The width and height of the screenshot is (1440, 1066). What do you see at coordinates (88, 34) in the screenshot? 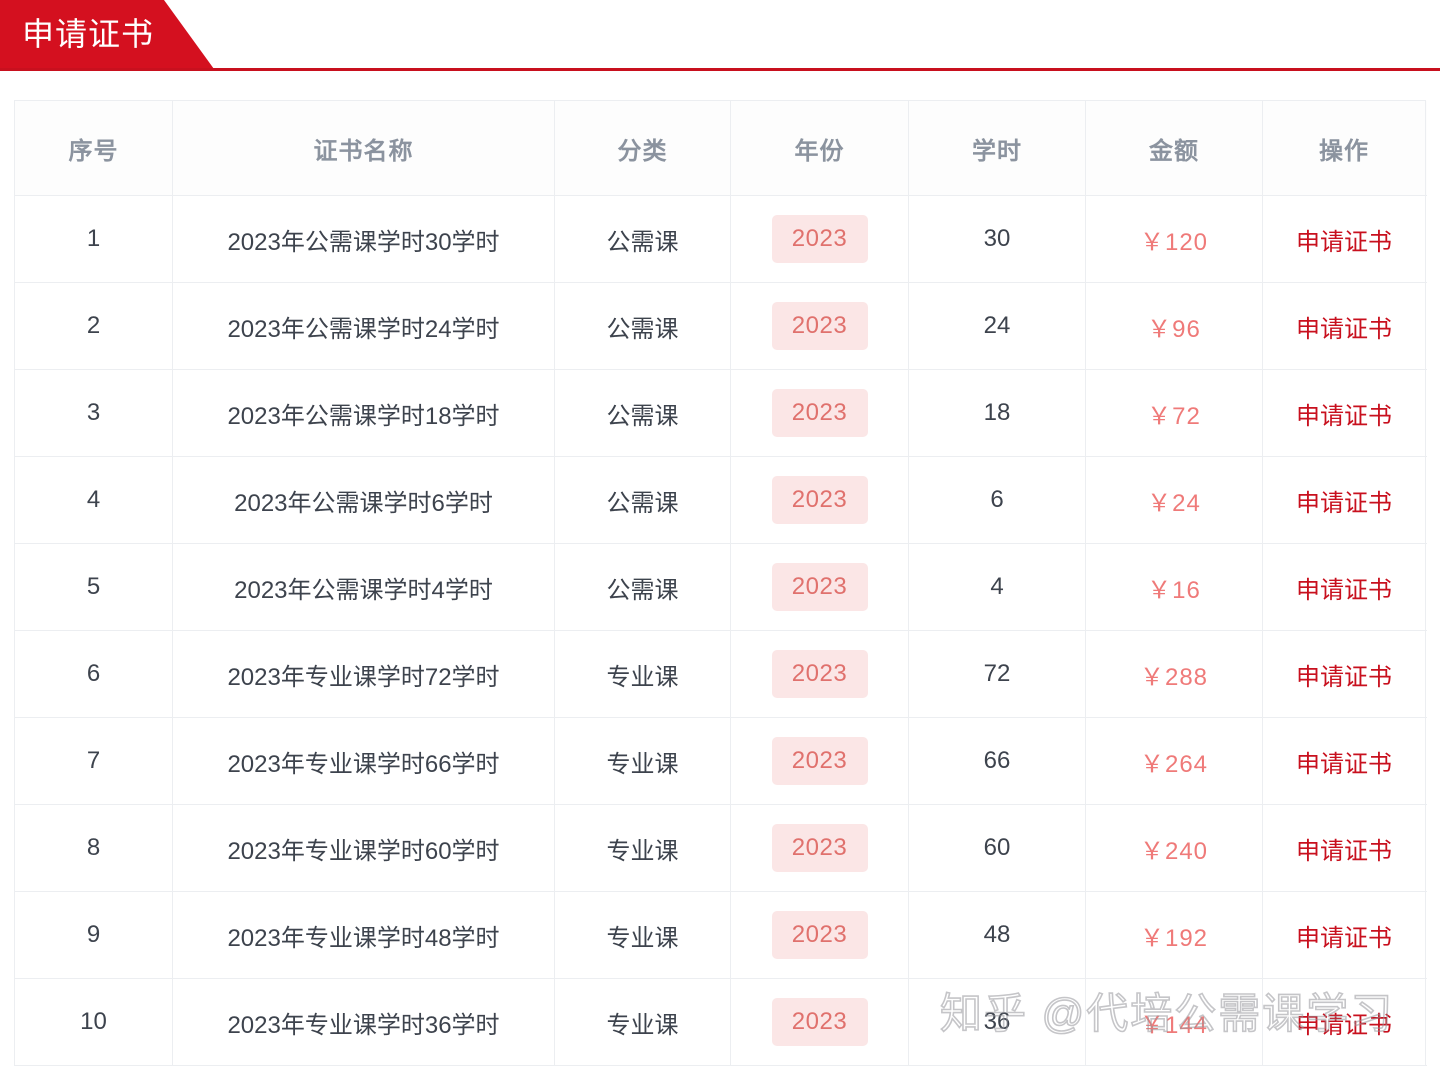
I see `page-title: 申请证书` at bounding box center [88, 34].